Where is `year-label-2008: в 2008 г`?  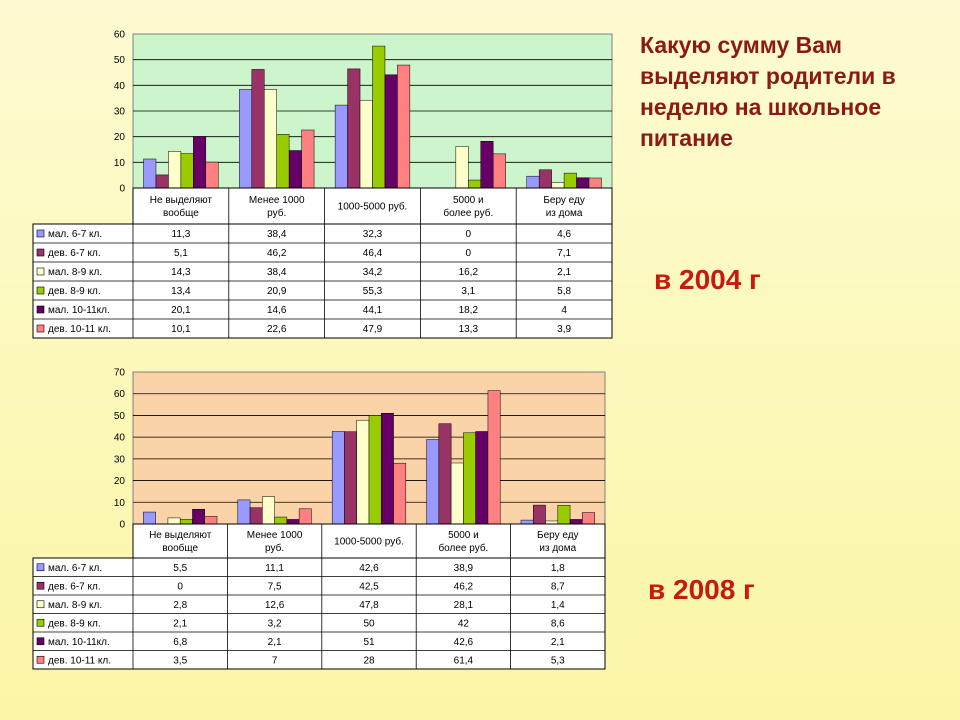 year-label-2008: в 2008 г is located at coordinates (701, 589).